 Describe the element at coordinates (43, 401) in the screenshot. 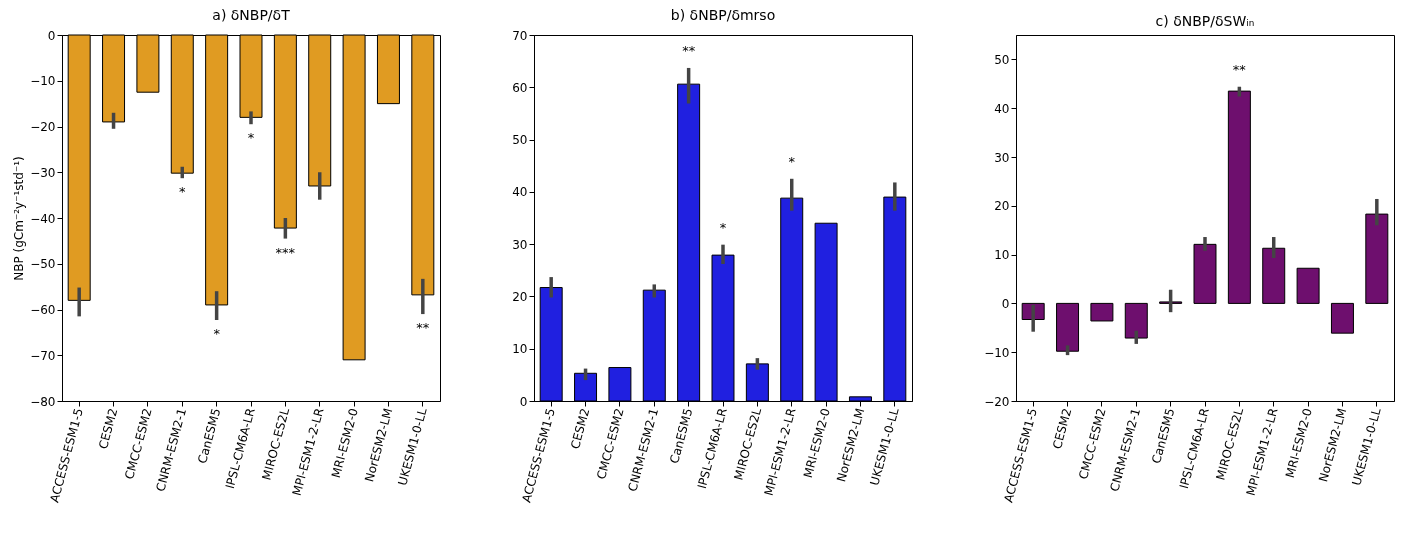

I see `y-tick-label: −80` at that location.